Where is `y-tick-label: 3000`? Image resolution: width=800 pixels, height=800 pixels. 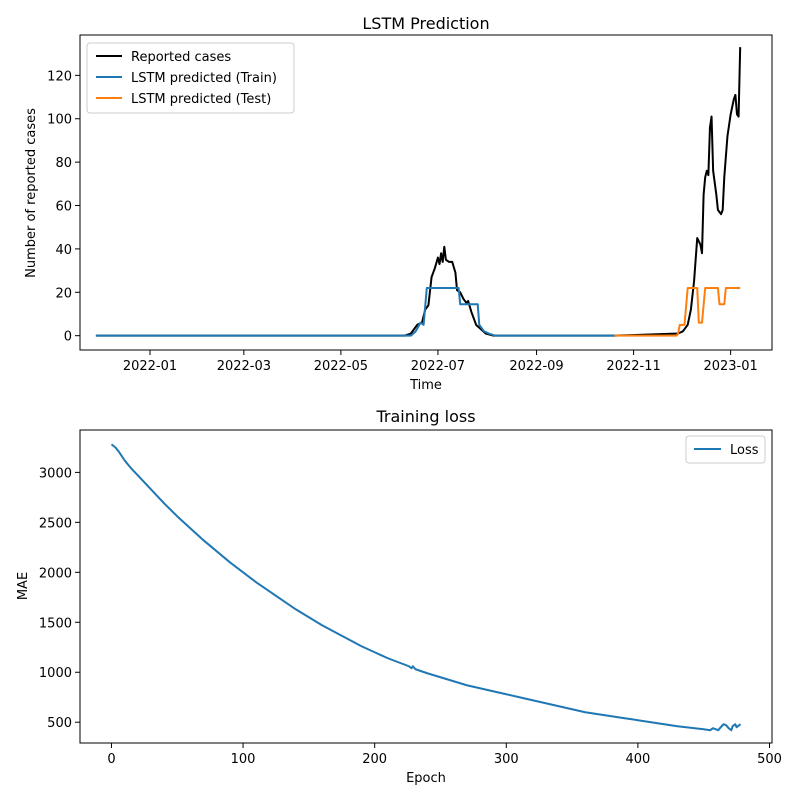 y-tick-label: 3000 is located at coordinates (55, 473).